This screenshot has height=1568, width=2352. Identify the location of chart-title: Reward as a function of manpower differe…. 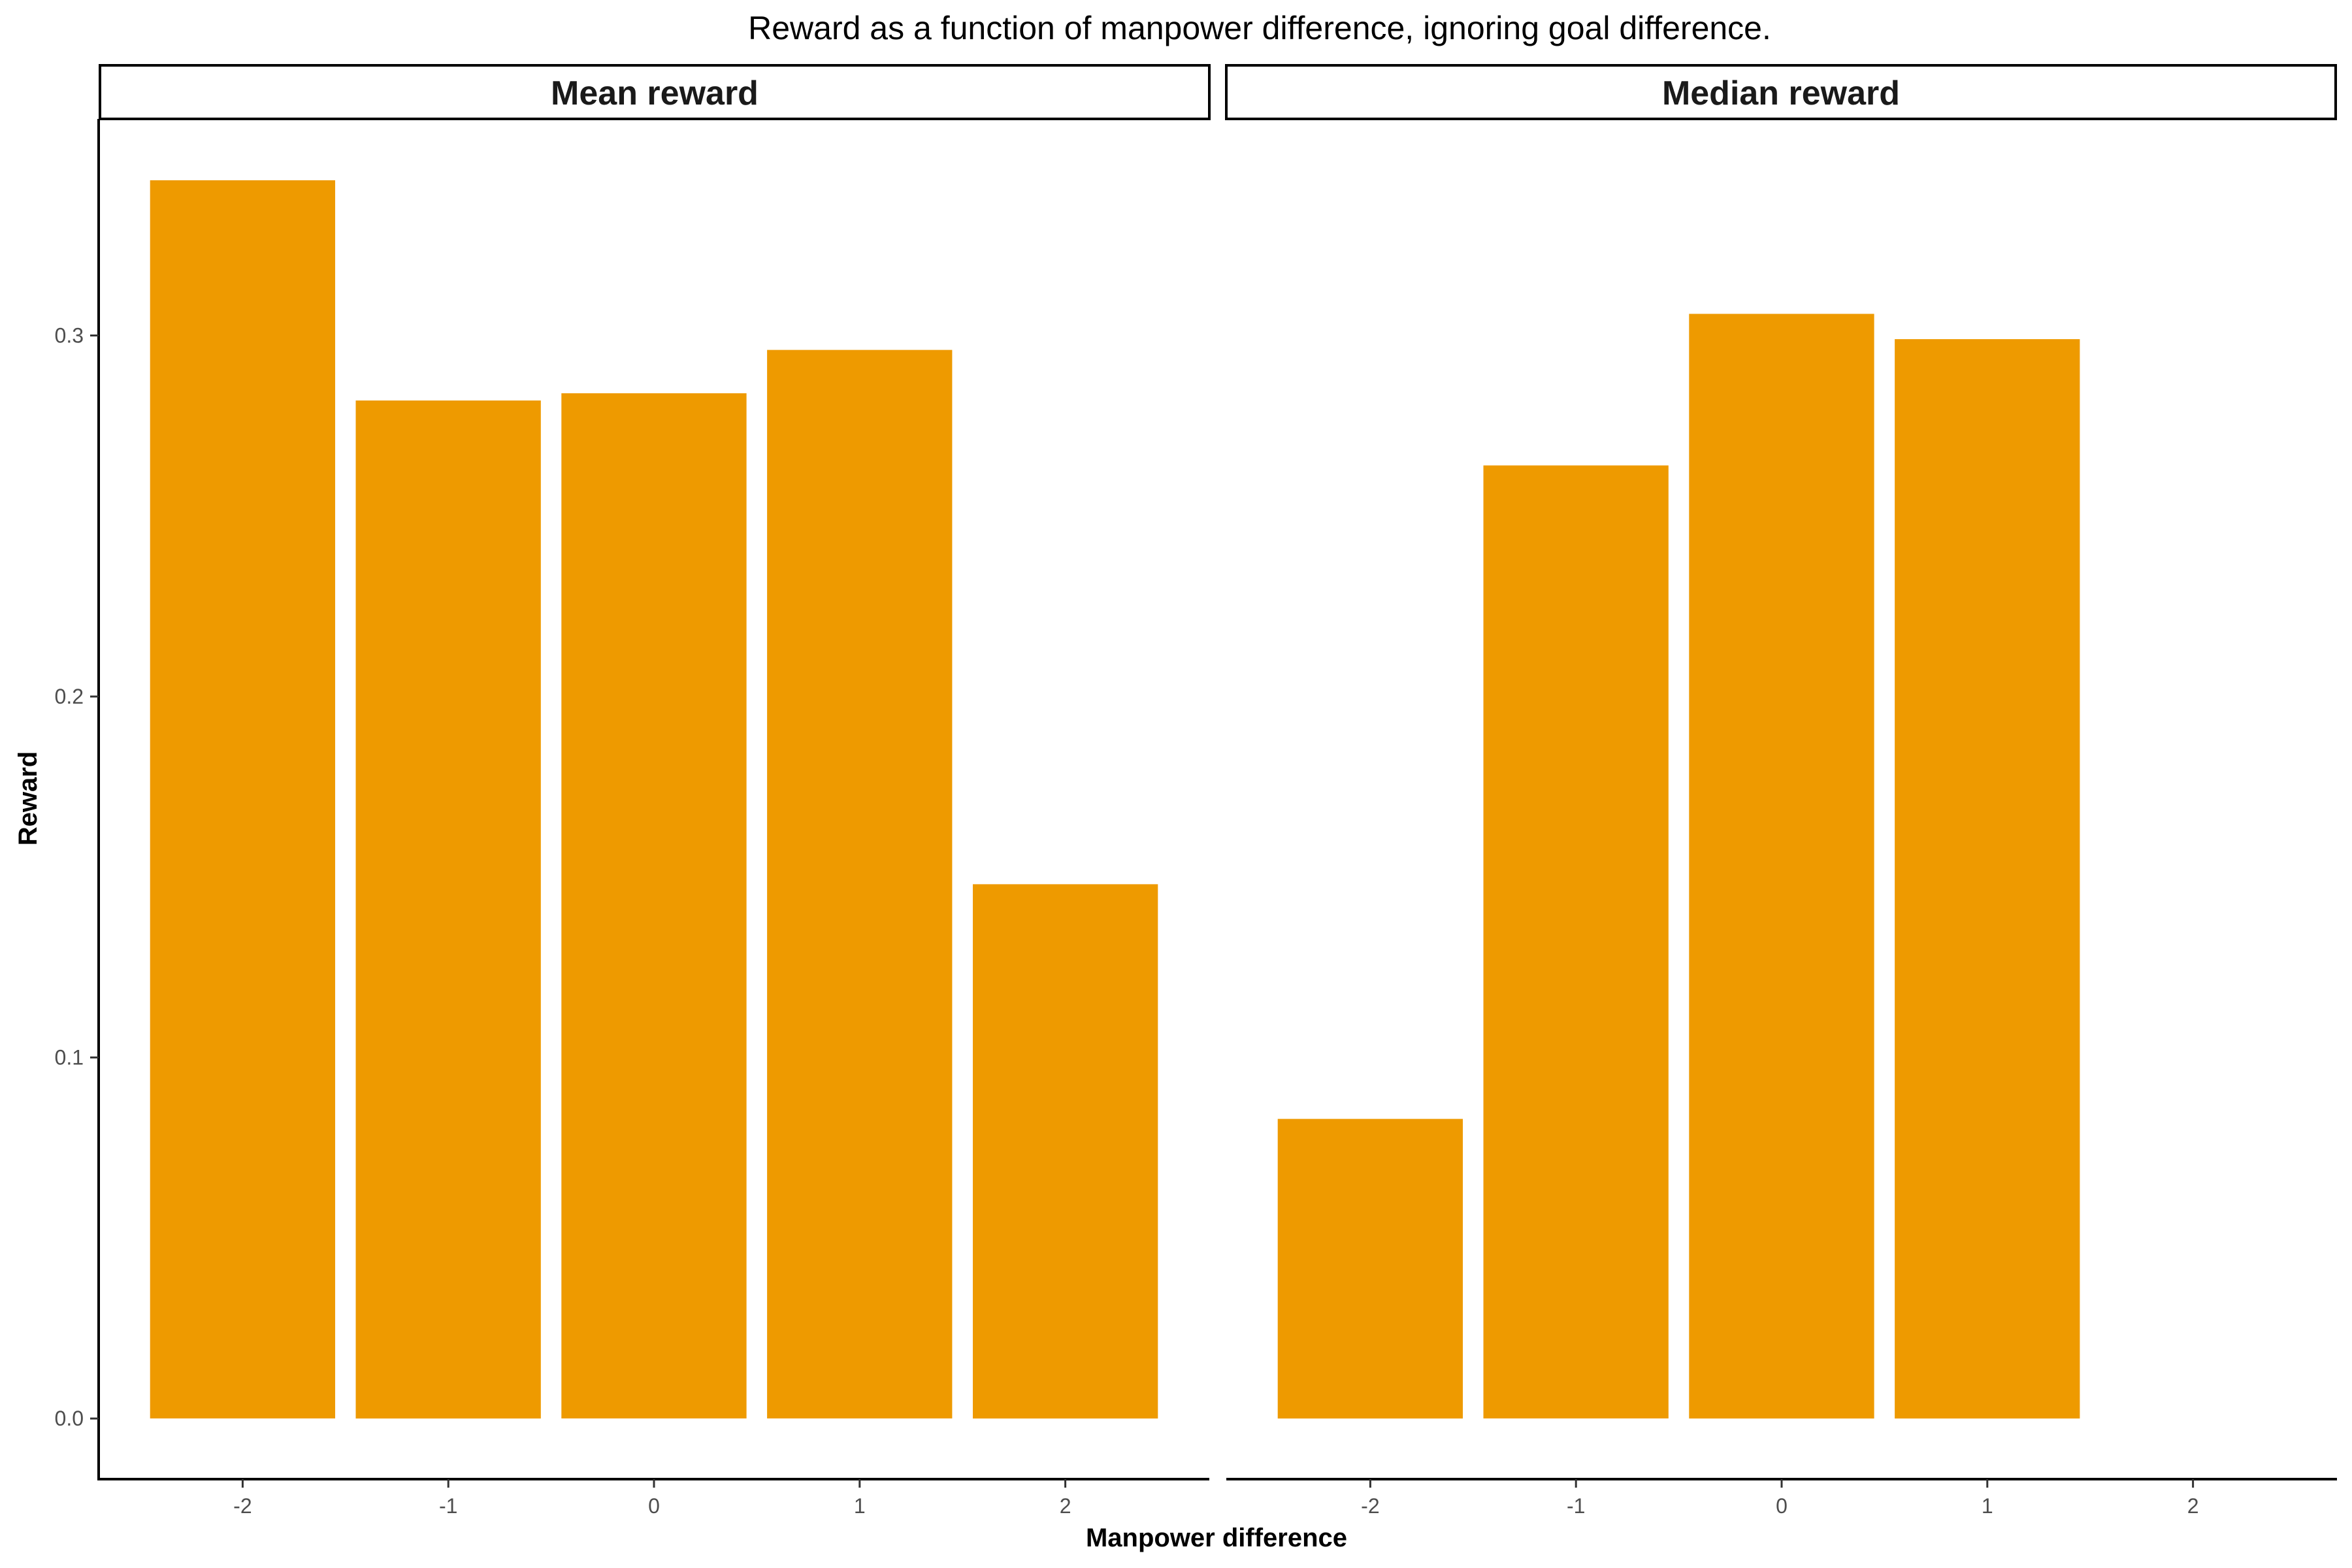
(1259, 28).